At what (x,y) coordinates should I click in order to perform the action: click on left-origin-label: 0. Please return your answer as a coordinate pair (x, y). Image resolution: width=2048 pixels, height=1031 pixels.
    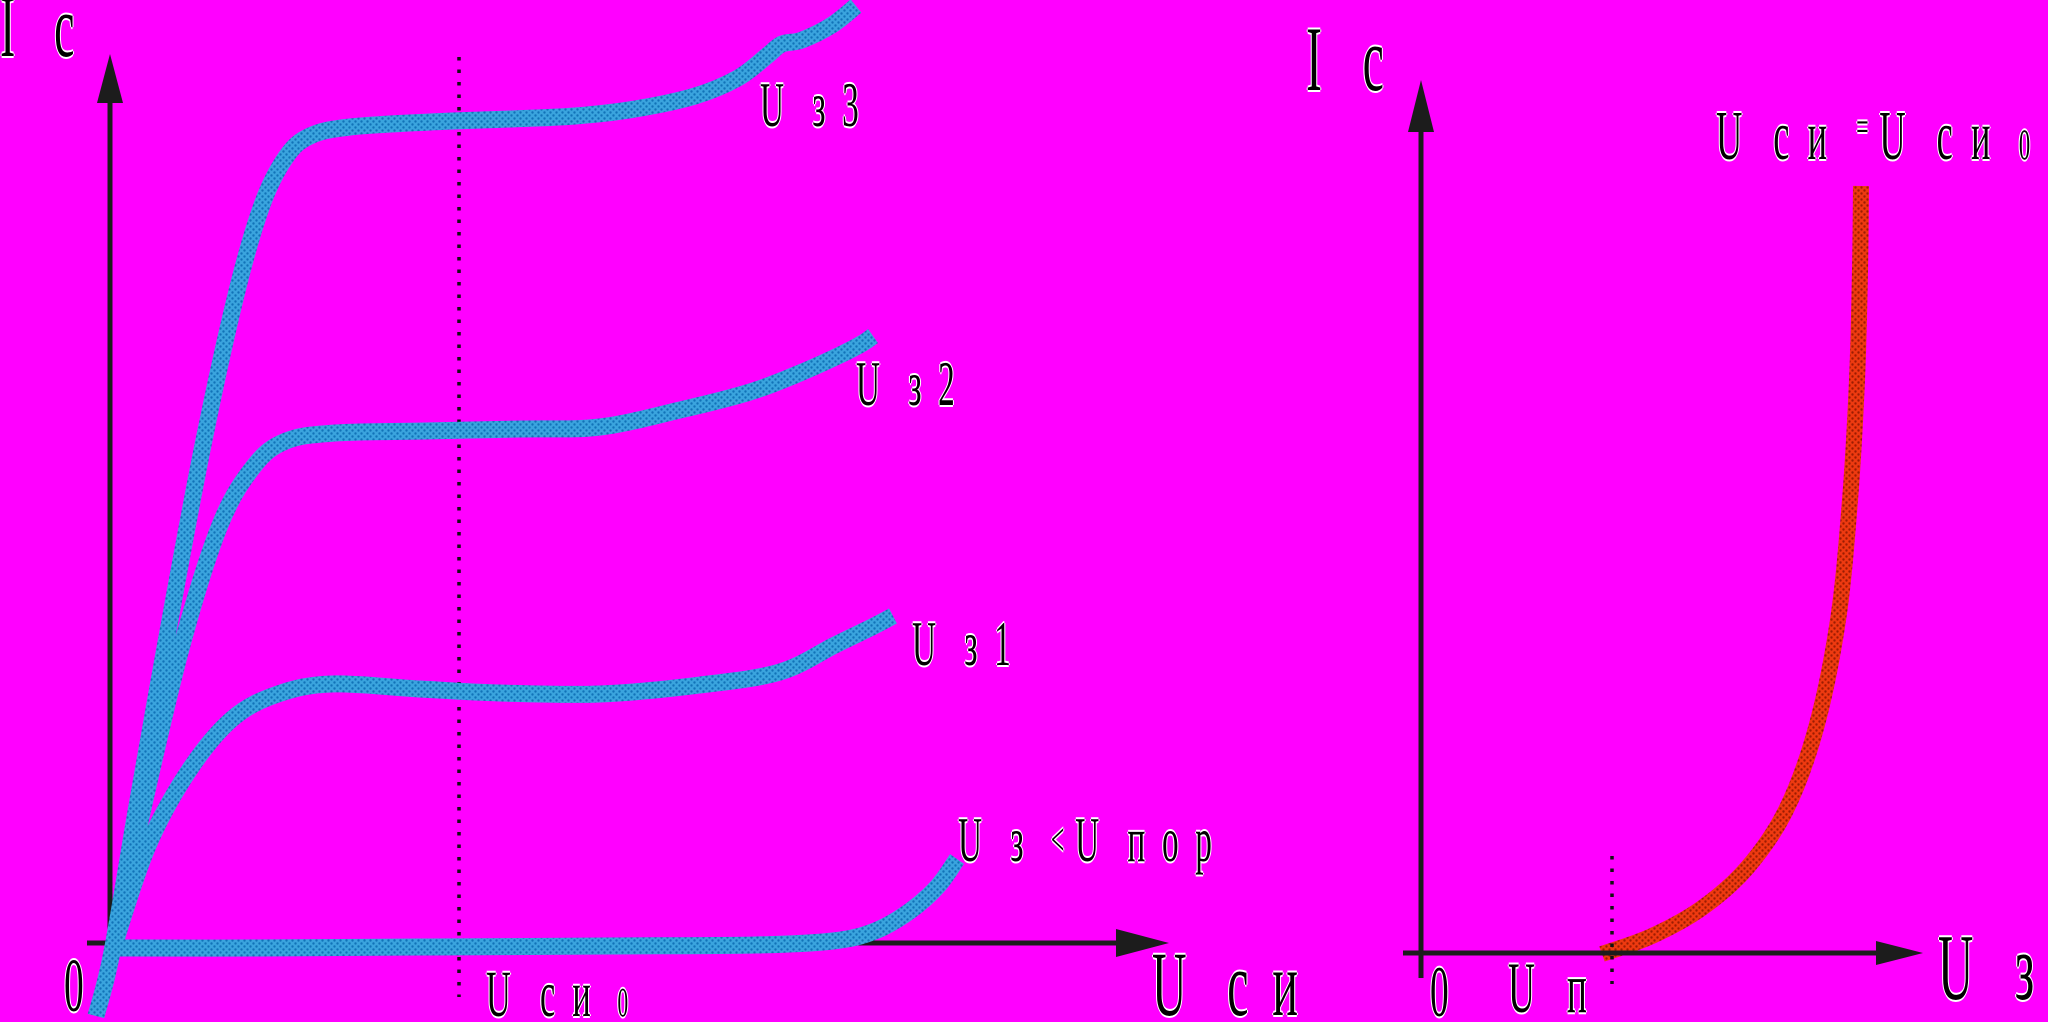
    Looking at the image, I should click on (74, 986).